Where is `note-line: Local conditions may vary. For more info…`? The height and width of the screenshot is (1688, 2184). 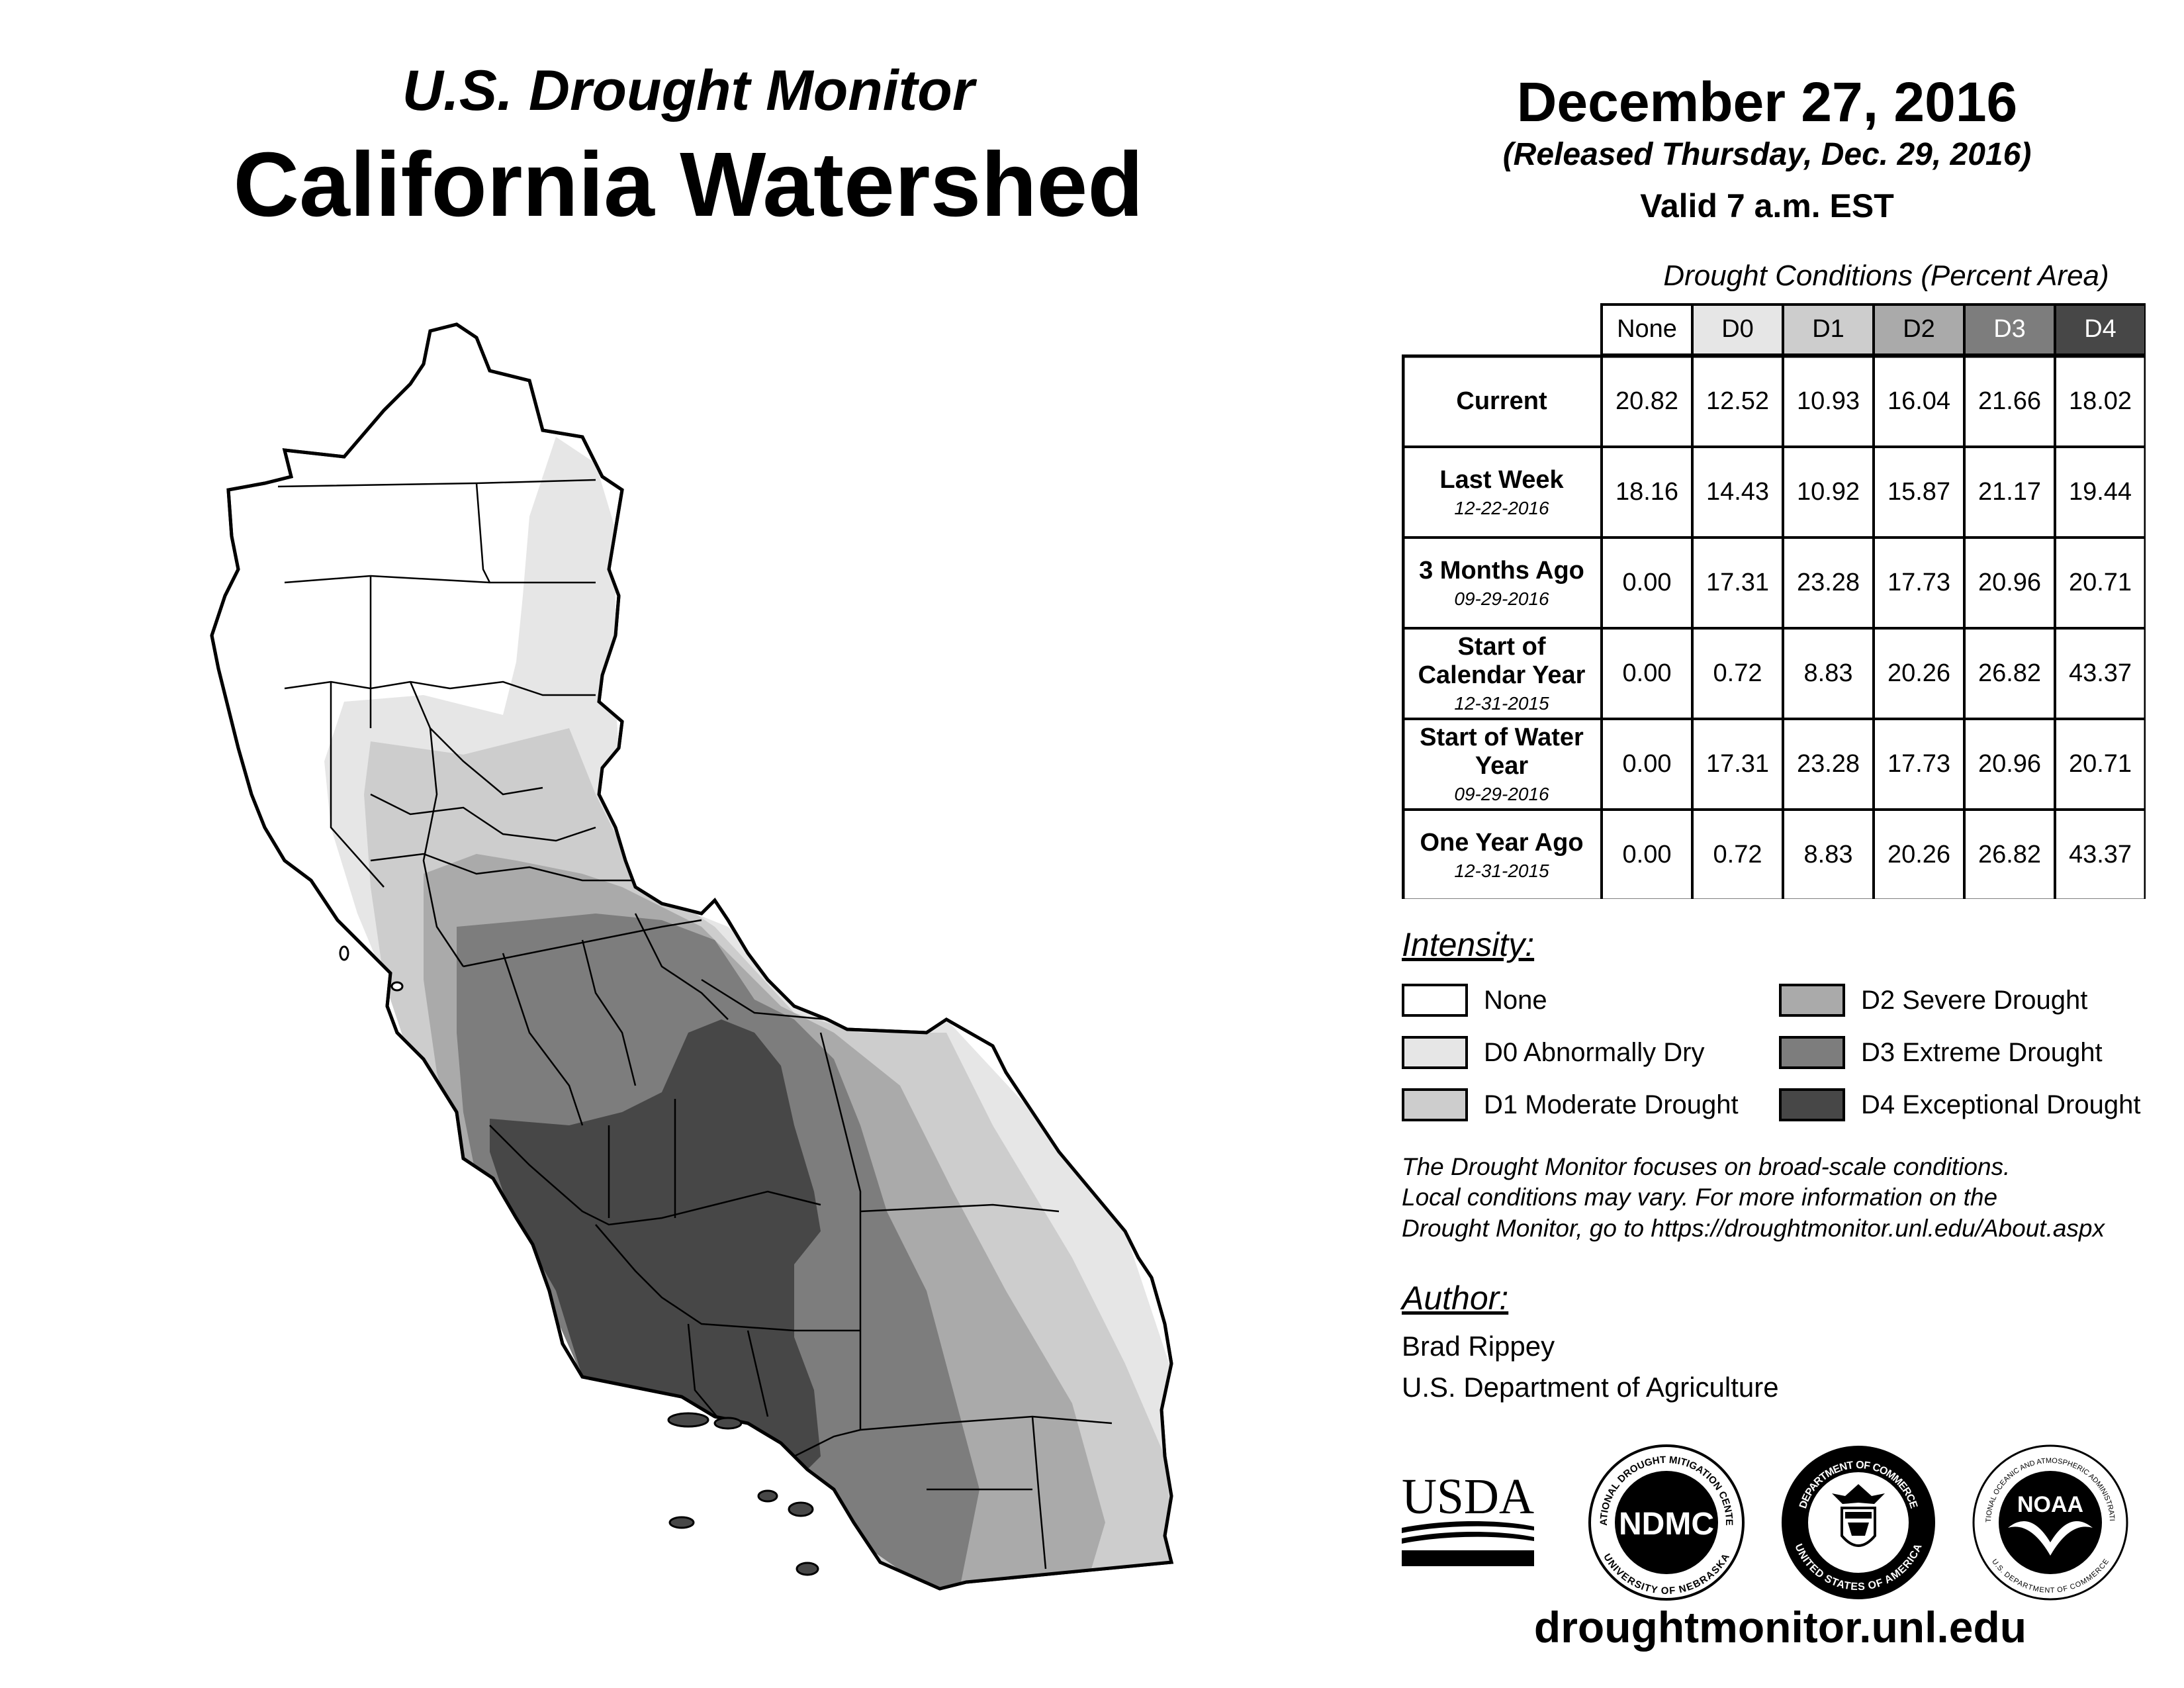 note-line: Local conditions may vary. For more info… is located at coordinates (1700, 1197).